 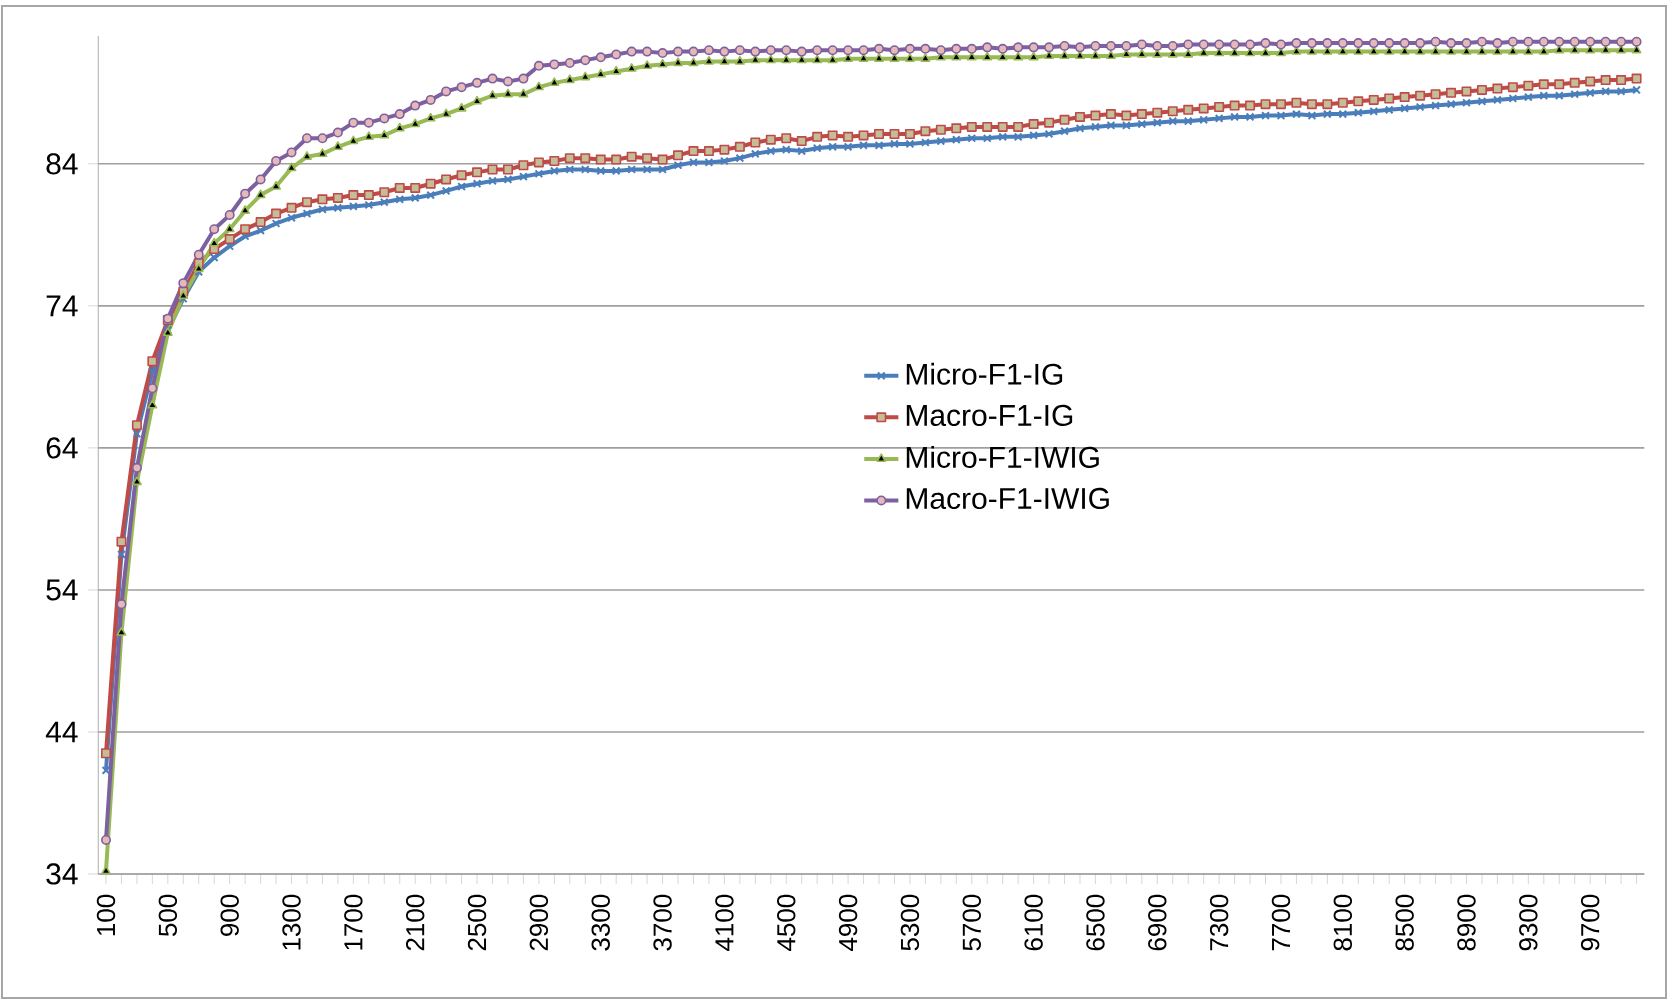 I want to click on x-tick-label: 8500, so click(x=1404, y=922).